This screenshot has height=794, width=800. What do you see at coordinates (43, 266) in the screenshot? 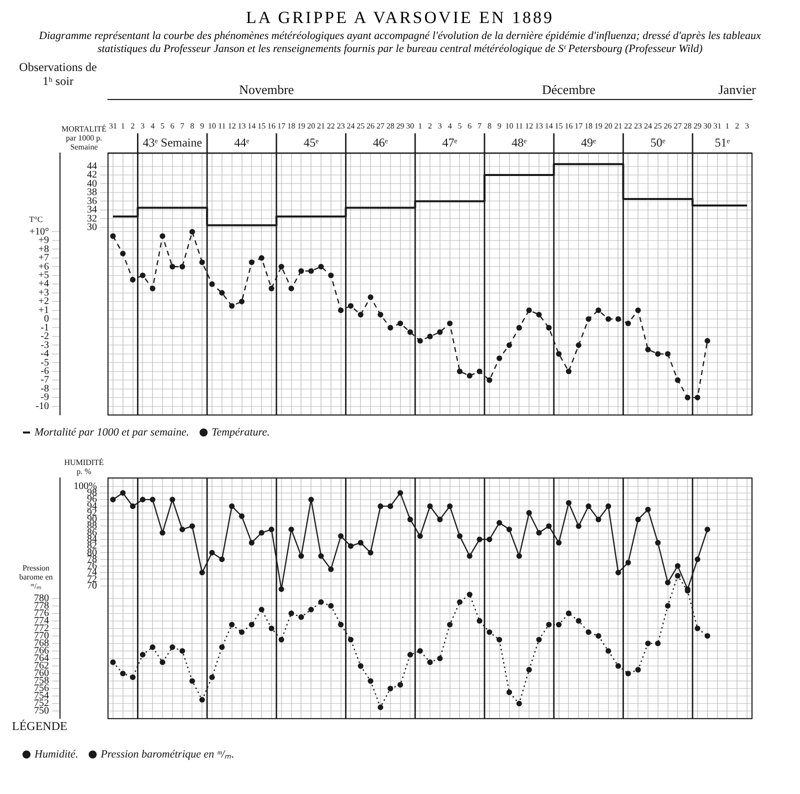
I see `y2-tick-label: +6` at bounding box center [43, 266].